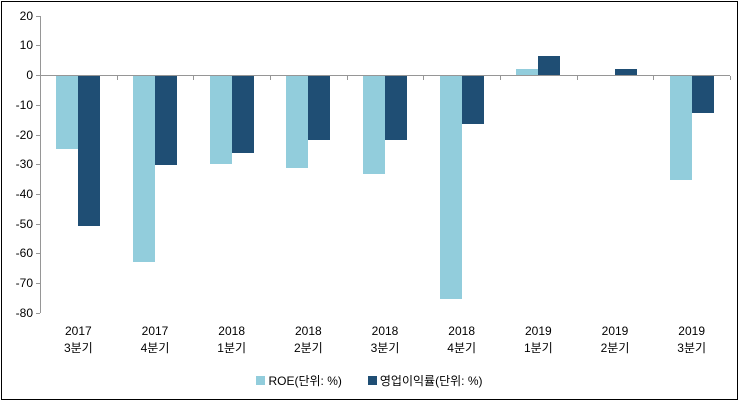  What do you see at coordinates (24, 283) in the screenshot?
I see `y-axis-tick-label: -70` at bounding box center [24, 283].